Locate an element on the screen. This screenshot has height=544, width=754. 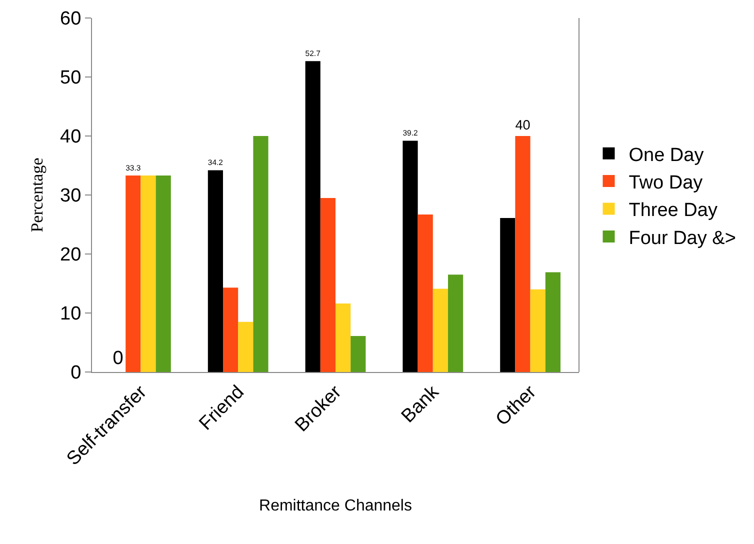
y-axis-title: Percentage is located at coordinates (37, 195).